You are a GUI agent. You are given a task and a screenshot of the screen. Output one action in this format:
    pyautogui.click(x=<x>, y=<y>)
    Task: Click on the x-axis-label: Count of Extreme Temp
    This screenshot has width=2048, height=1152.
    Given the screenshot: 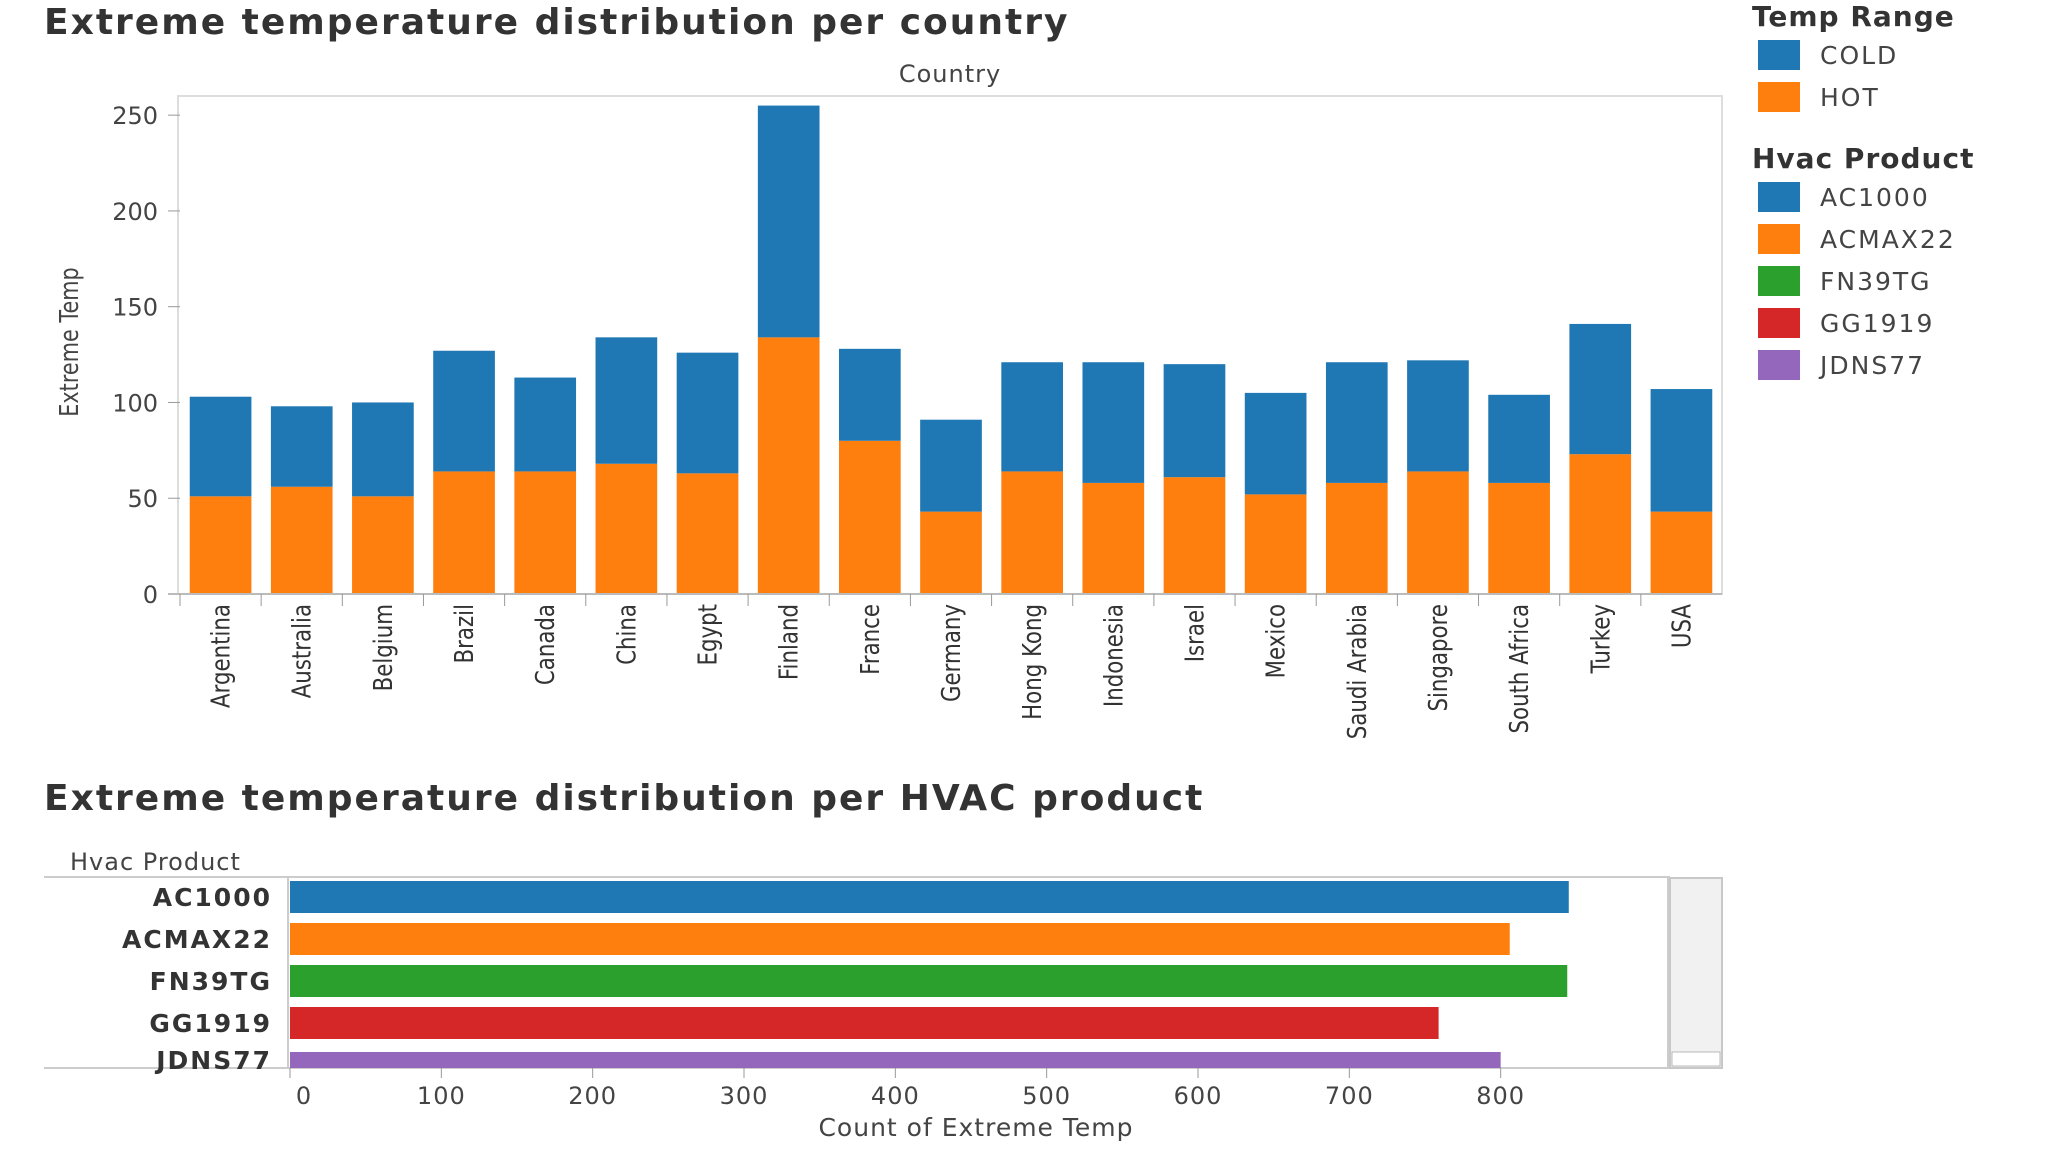 What is the action you would take?
    pyautogui.click(x=975, y=1127)
    